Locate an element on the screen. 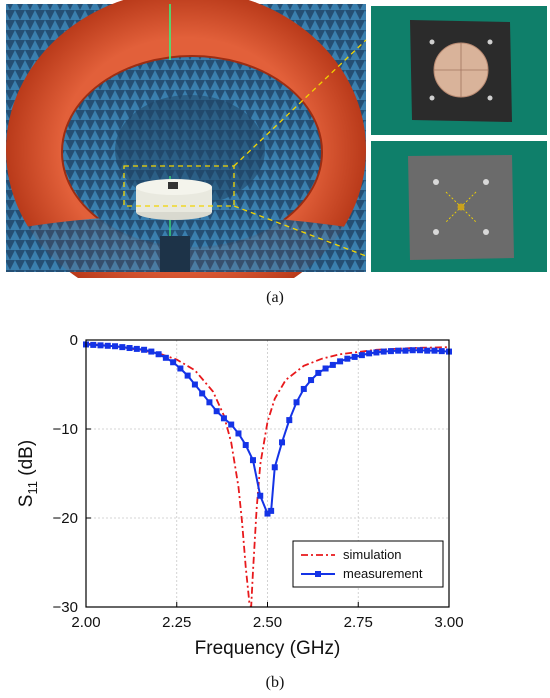  y-axis-label-sub: 11 is located at coordinates (32, 488).